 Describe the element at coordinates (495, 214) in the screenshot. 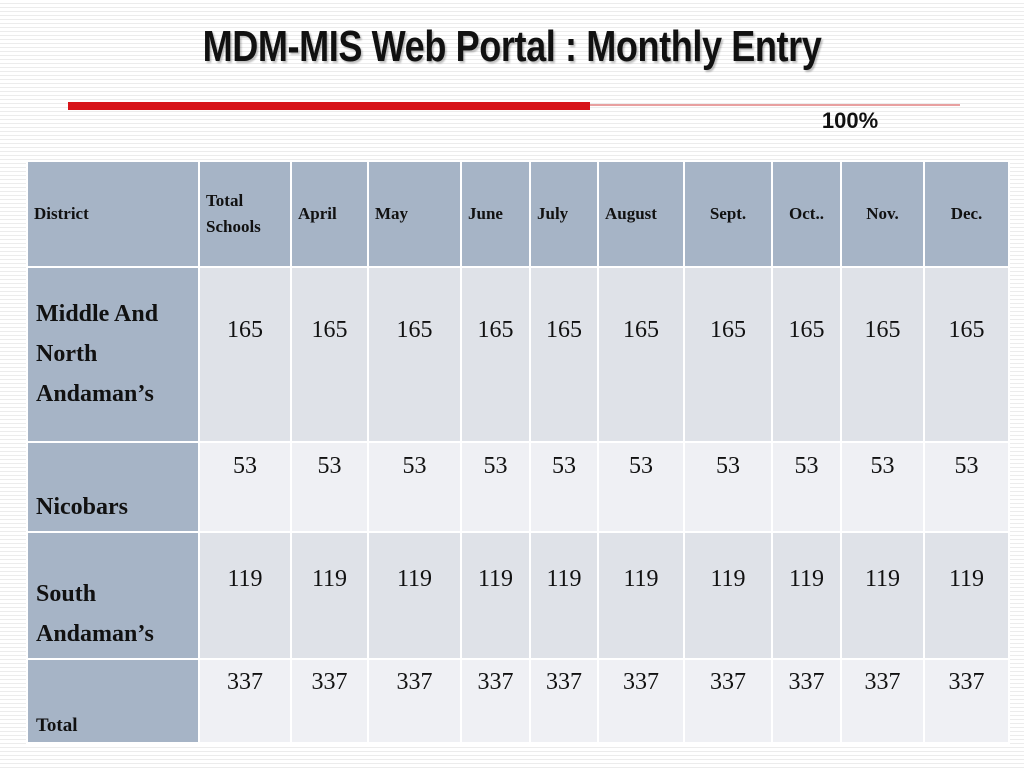

I see `header-june: June` at that location.